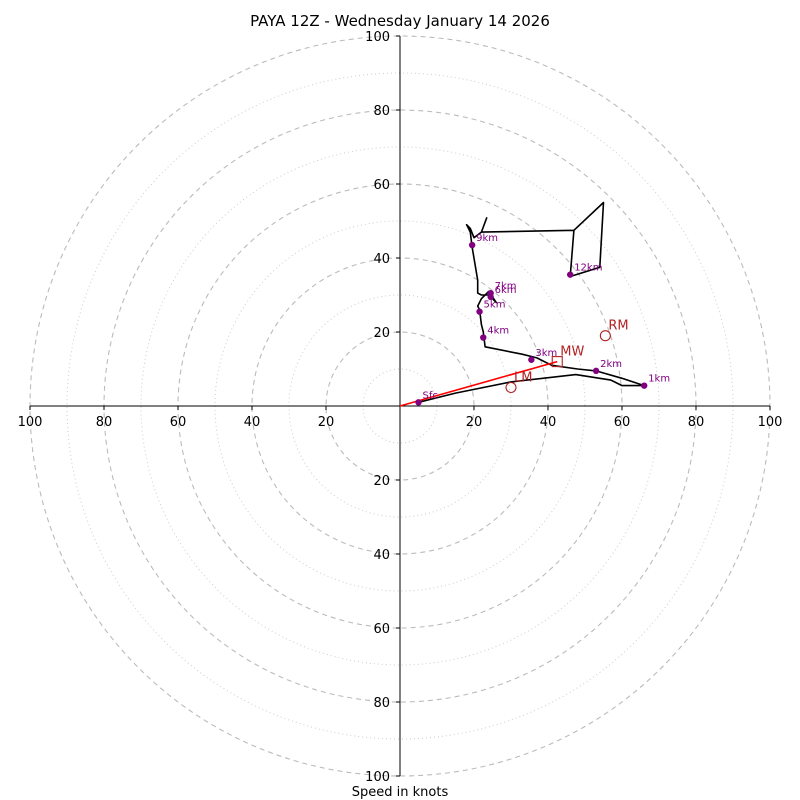  I want to click on height-label-12km: 12km, so click(588, 268).